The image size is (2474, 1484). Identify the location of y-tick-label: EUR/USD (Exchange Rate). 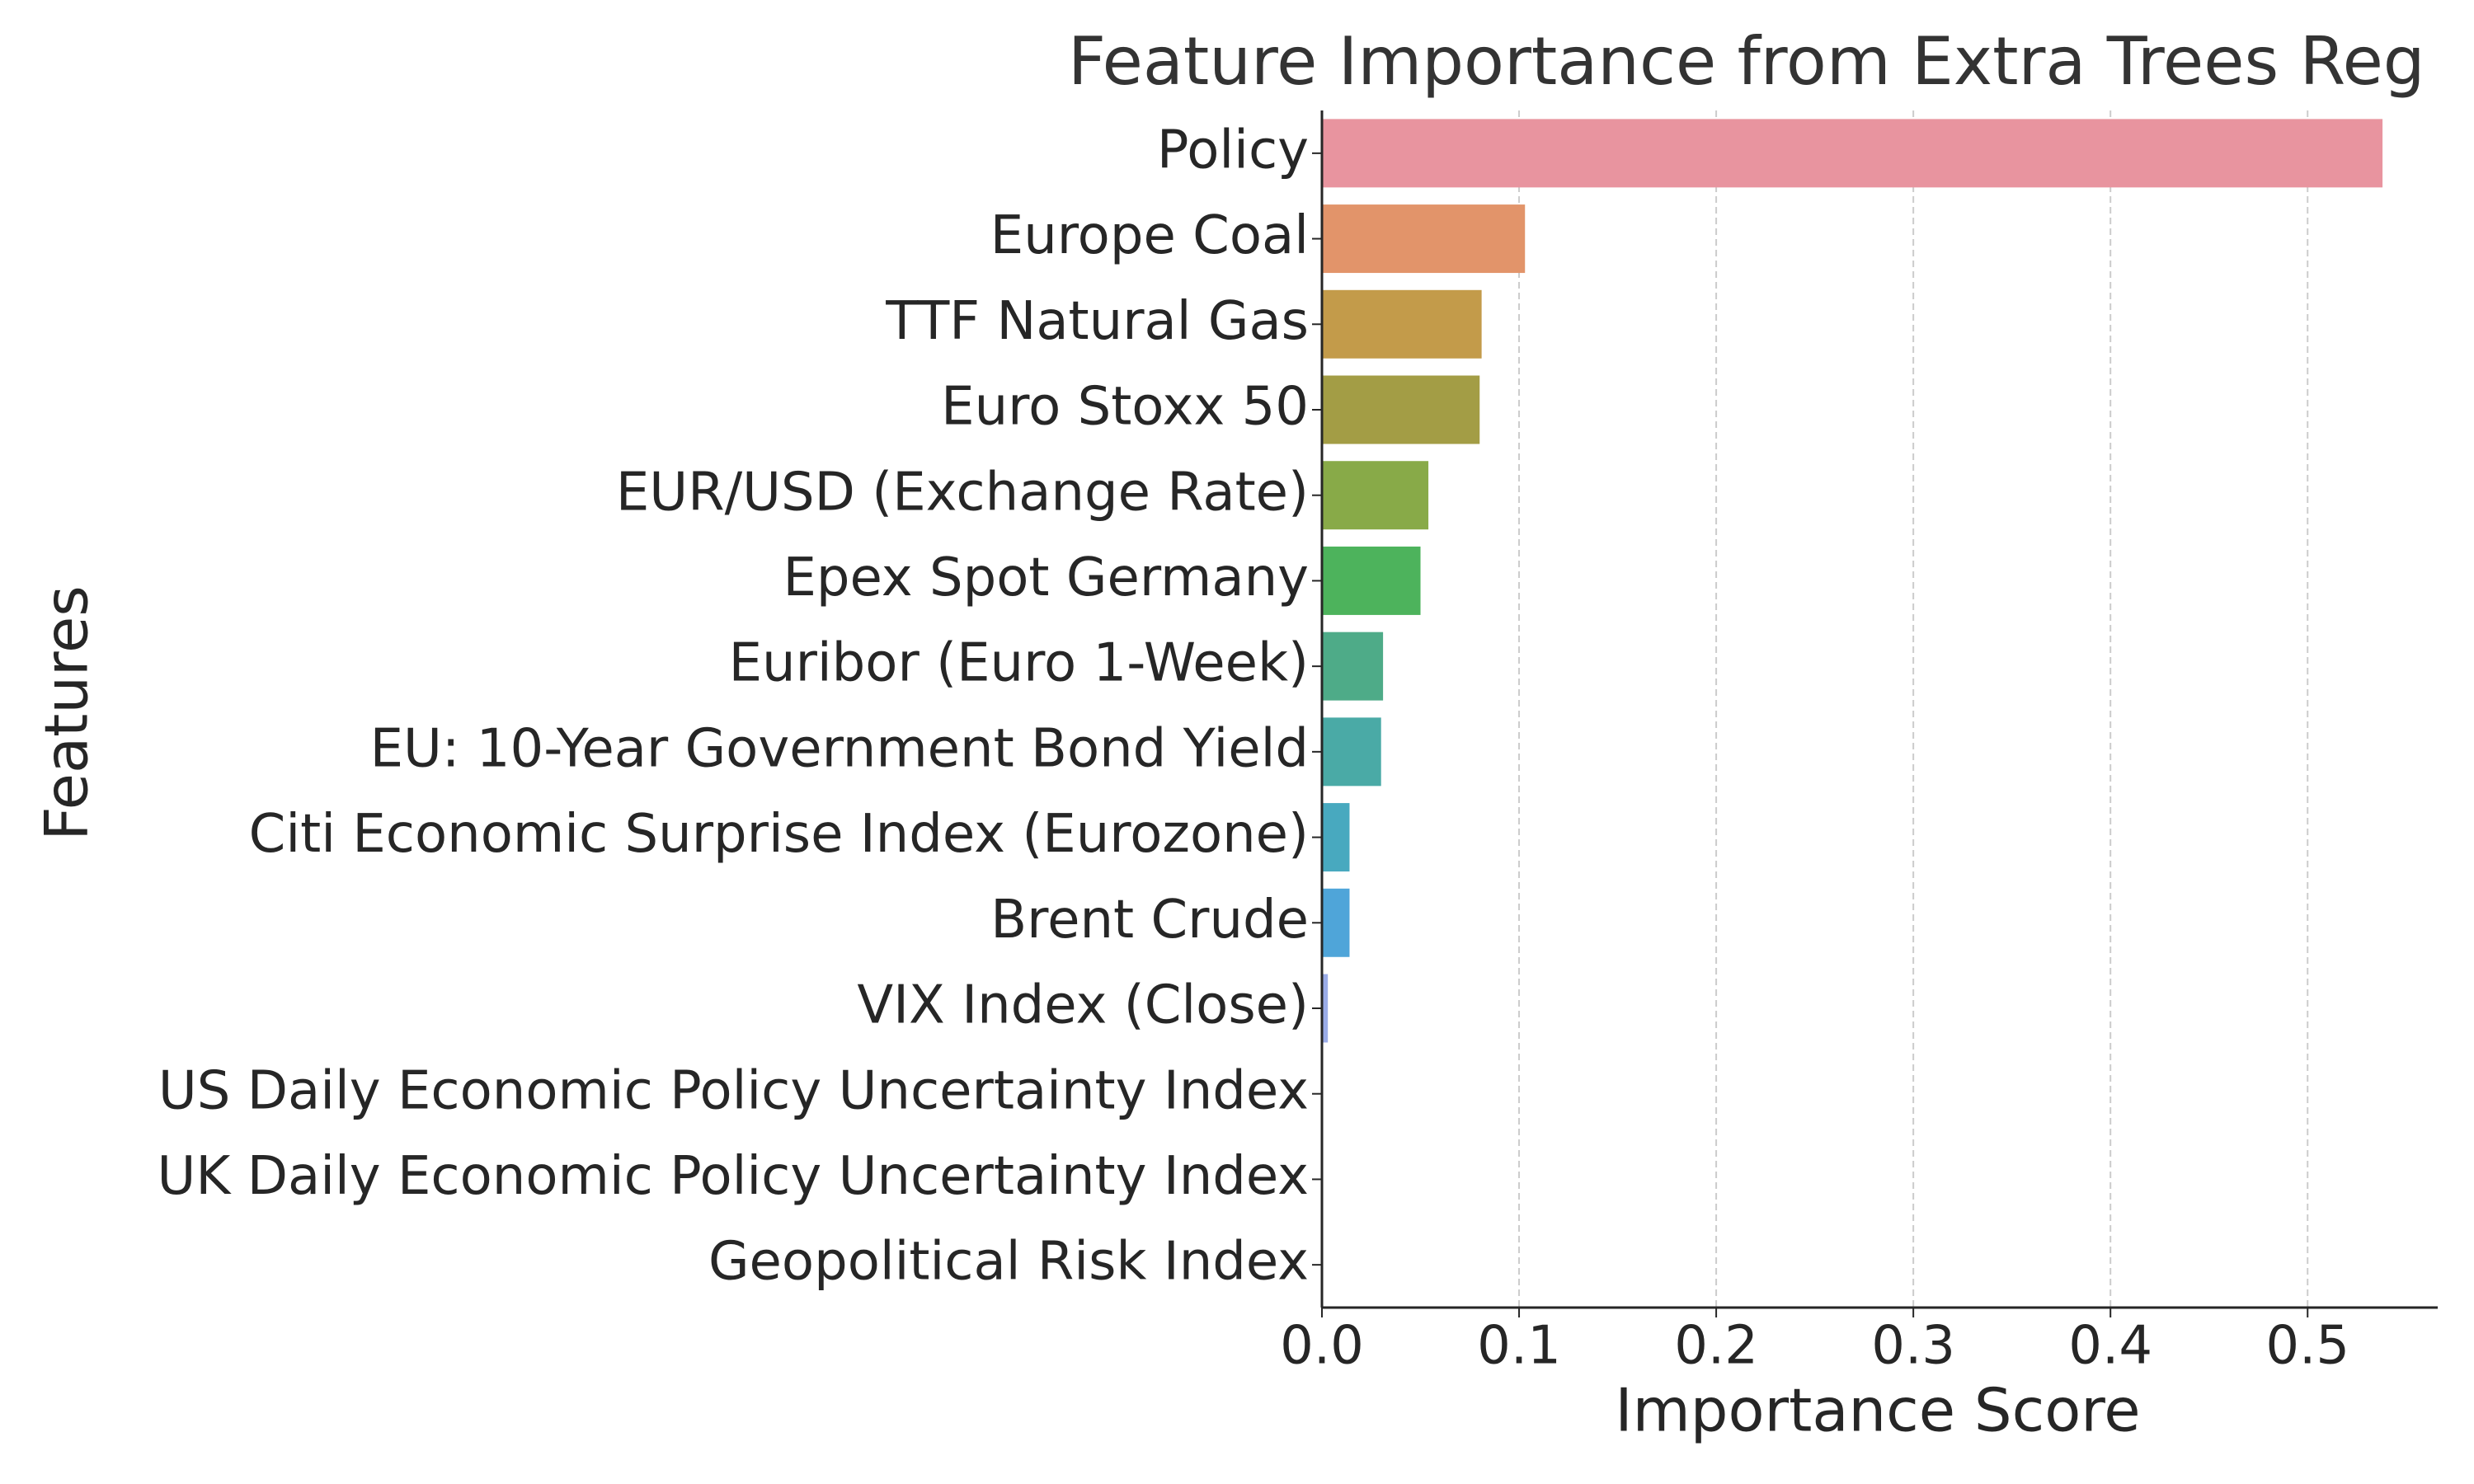
(962, 492).